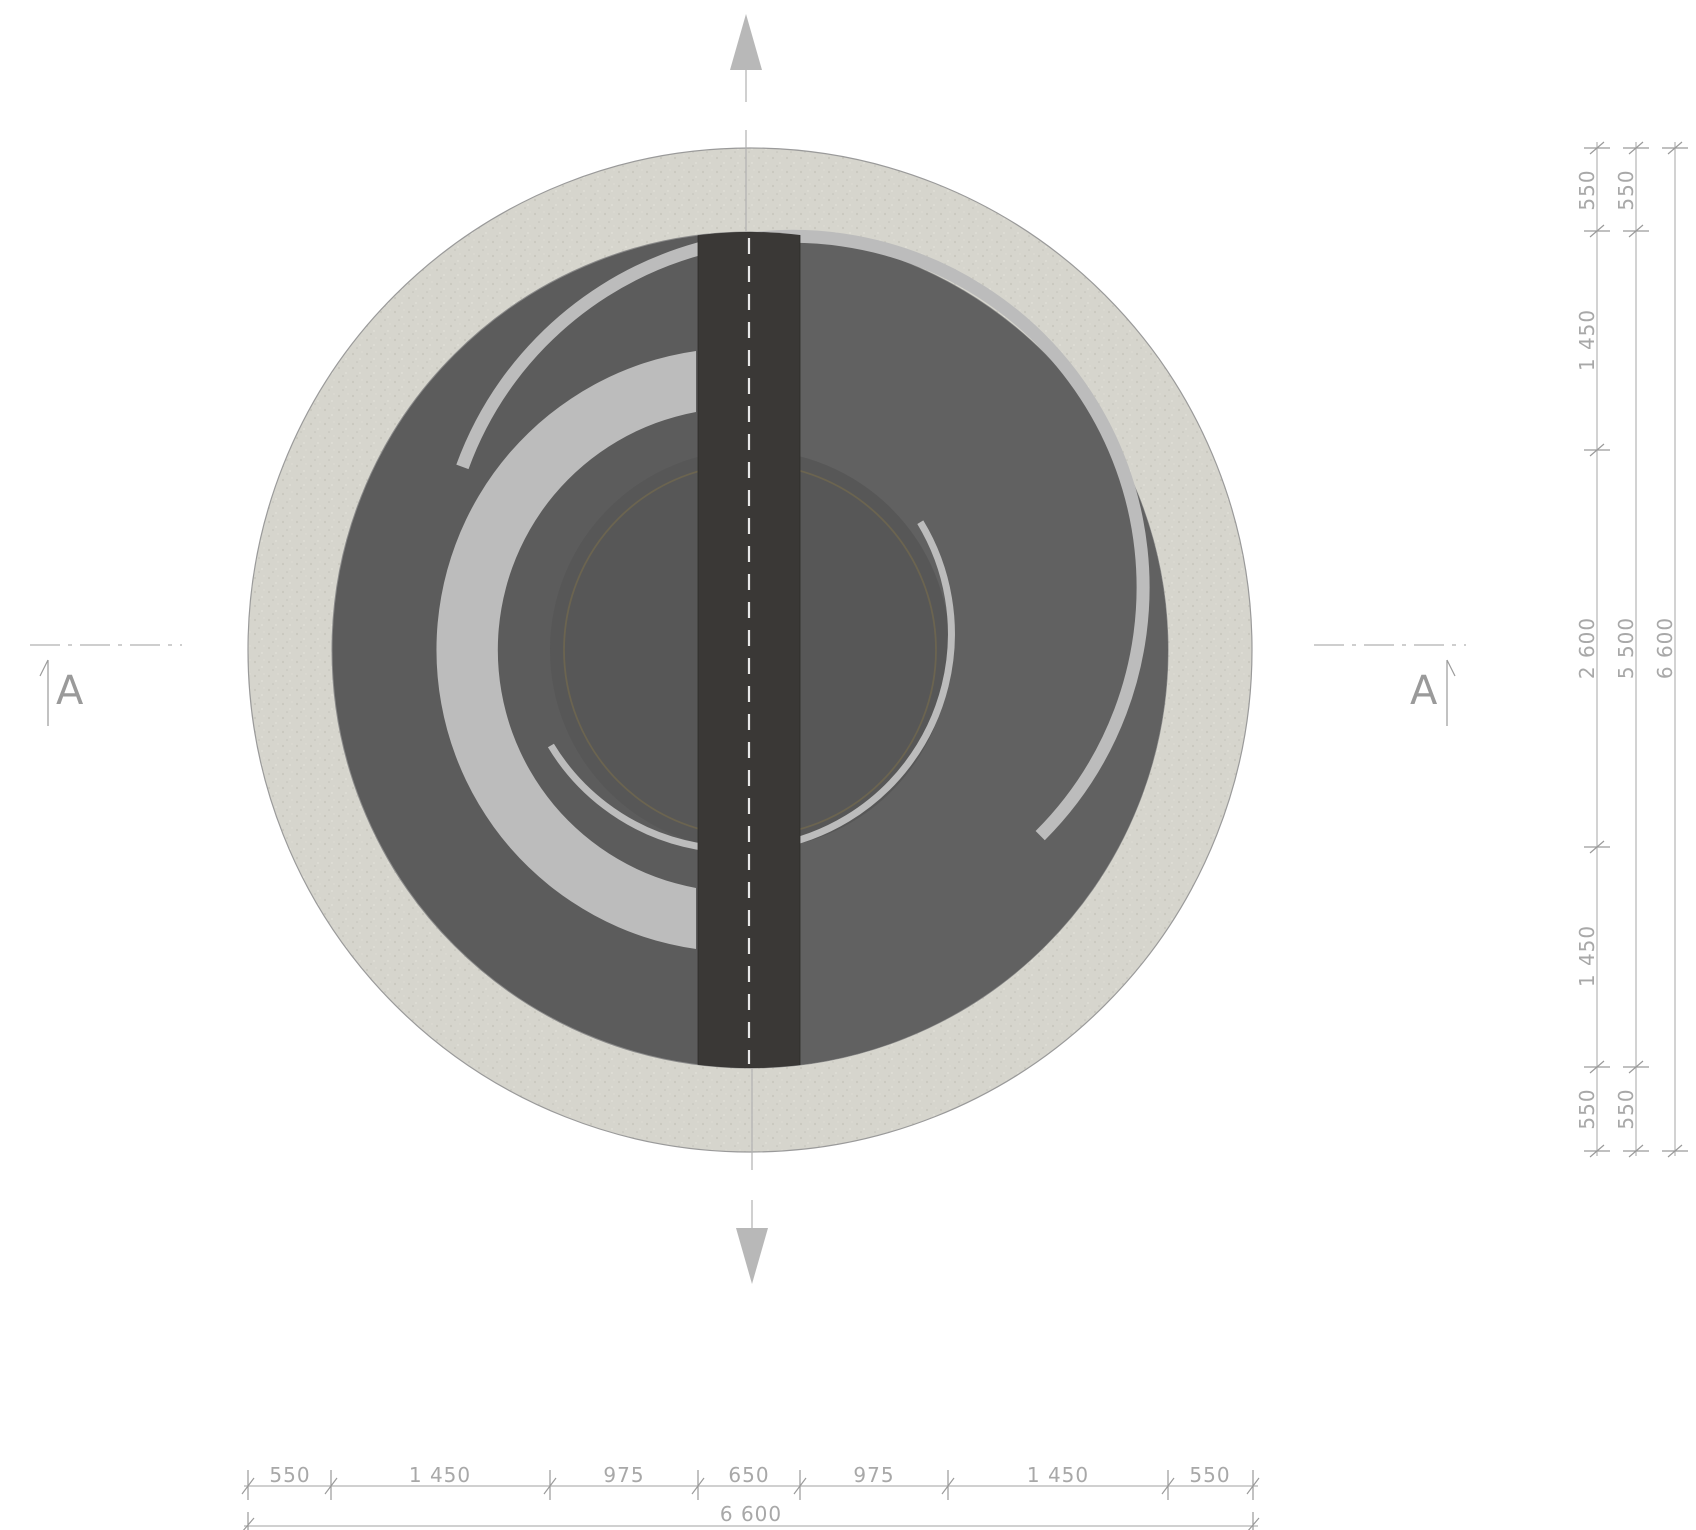  I want to click on dim-v-total: 6 600, so click(1665, 648).